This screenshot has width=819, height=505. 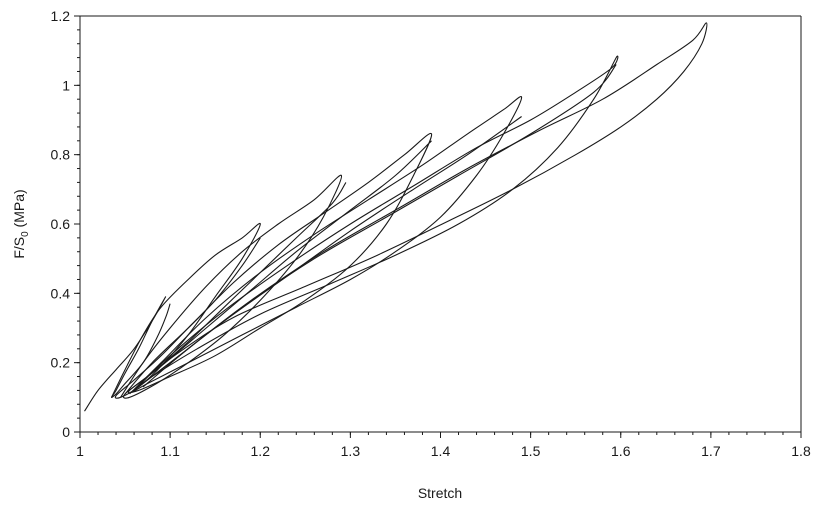 What do you see at coordinates (19, 210) in the screenshot?
I see `y-axis-title-unit: (MPa)` at bounding box center [19, 210].